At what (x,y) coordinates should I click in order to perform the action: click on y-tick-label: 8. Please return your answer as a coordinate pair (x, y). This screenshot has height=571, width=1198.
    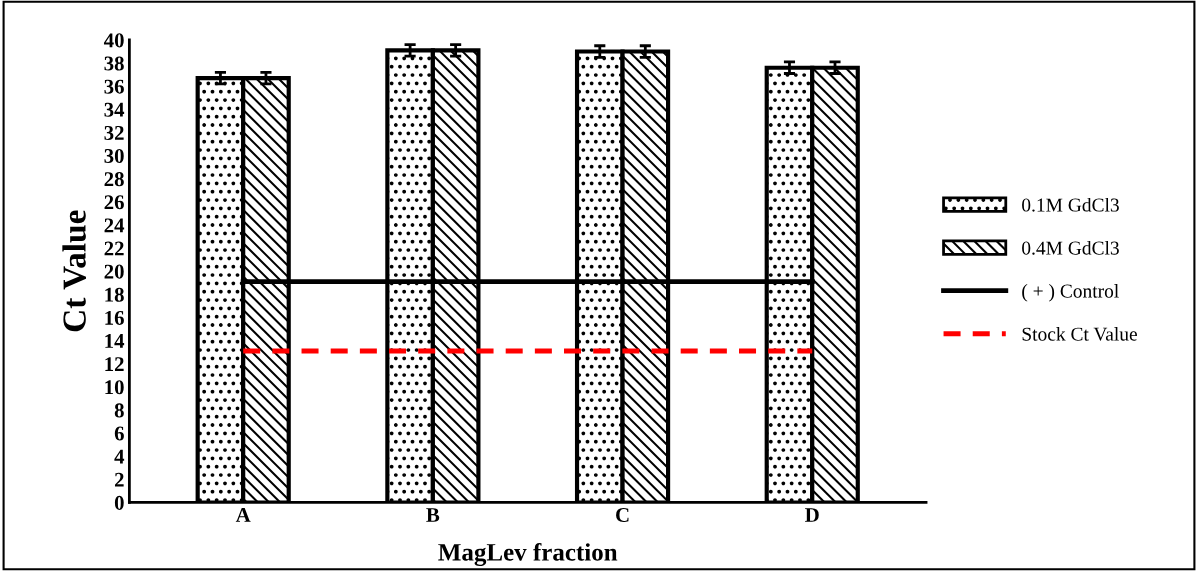
    Looking at the image, I should click on (119, 410).